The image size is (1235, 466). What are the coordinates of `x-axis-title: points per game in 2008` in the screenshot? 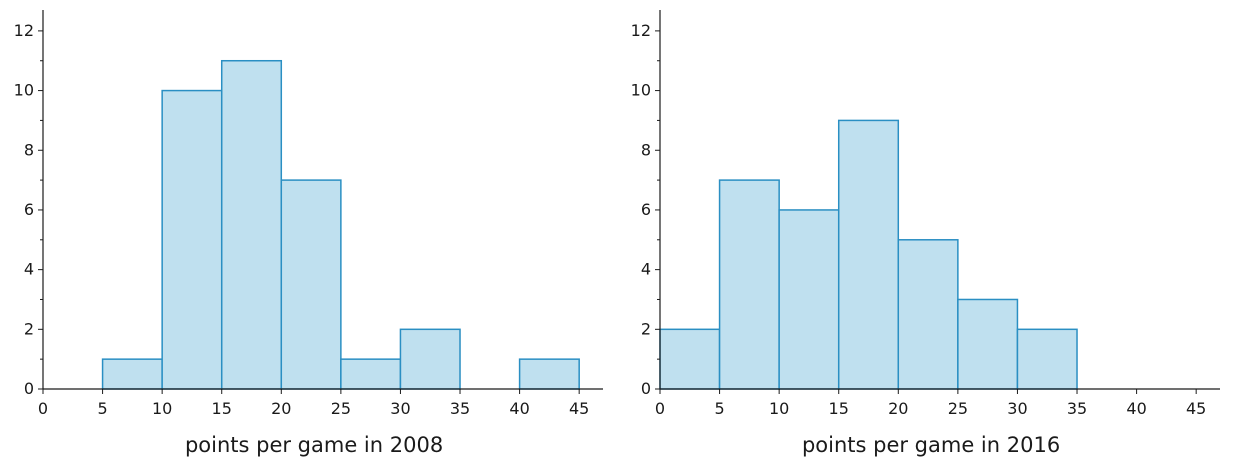 It's located at (314, 445).